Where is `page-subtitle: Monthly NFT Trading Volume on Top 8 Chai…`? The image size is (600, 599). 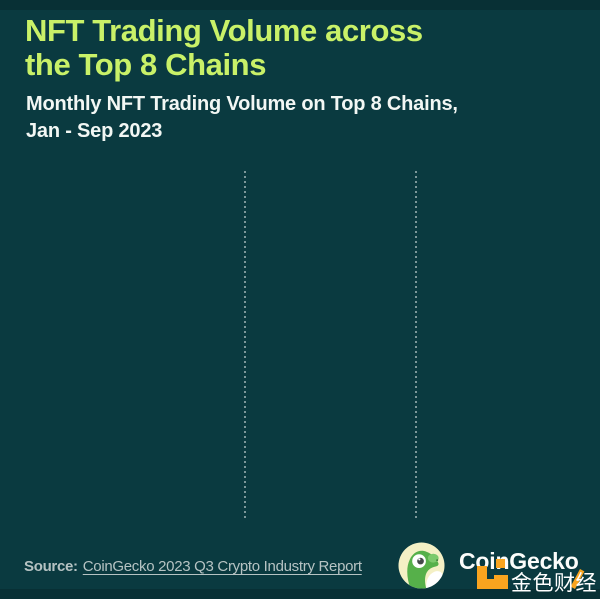
page-subtitle: Monthly NFT Trading Volume on Top 8 Chai… is located at coordinates (242, 117).